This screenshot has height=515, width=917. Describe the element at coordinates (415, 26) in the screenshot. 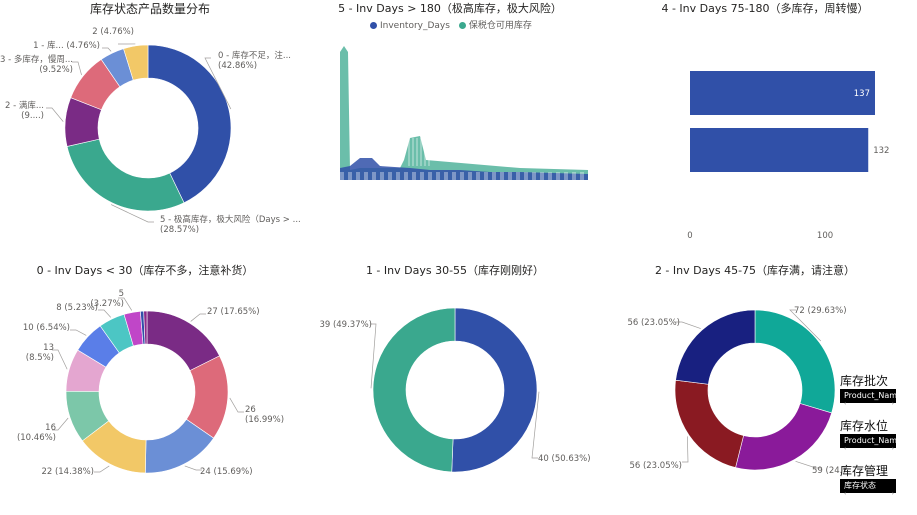

I see `legend-entry: Inventory_Days` at that location.